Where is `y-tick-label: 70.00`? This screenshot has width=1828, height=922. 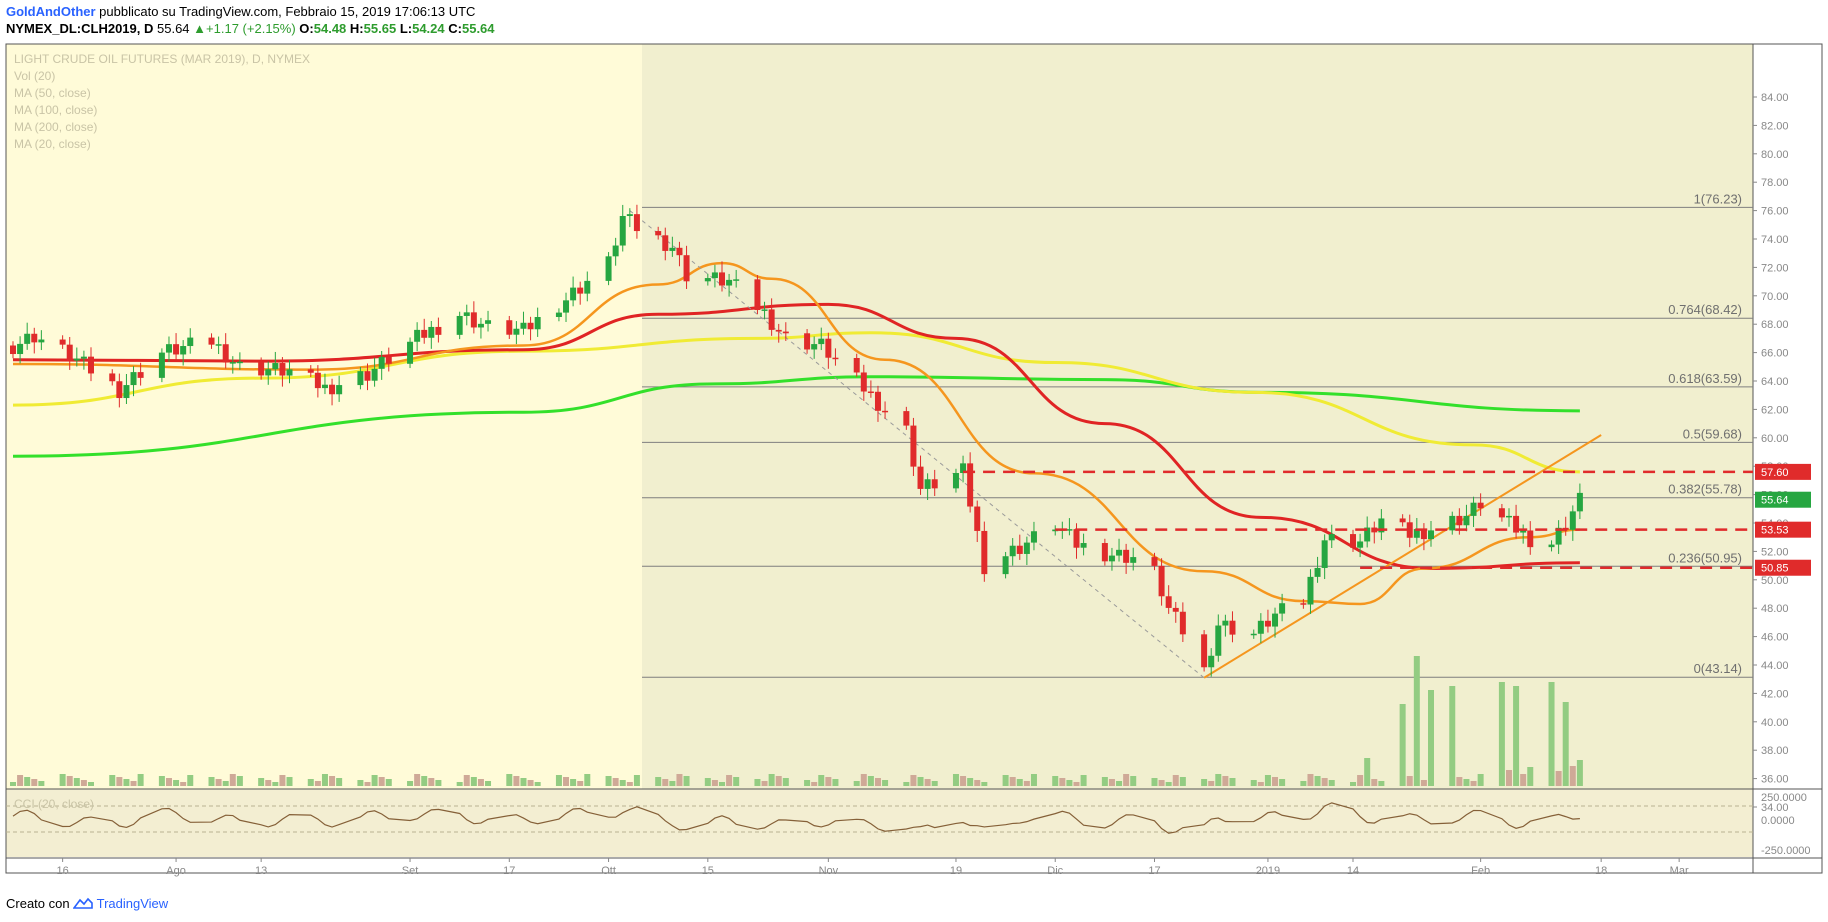
y-tick-label: 70.00 is located at coordinates (1775, 297).